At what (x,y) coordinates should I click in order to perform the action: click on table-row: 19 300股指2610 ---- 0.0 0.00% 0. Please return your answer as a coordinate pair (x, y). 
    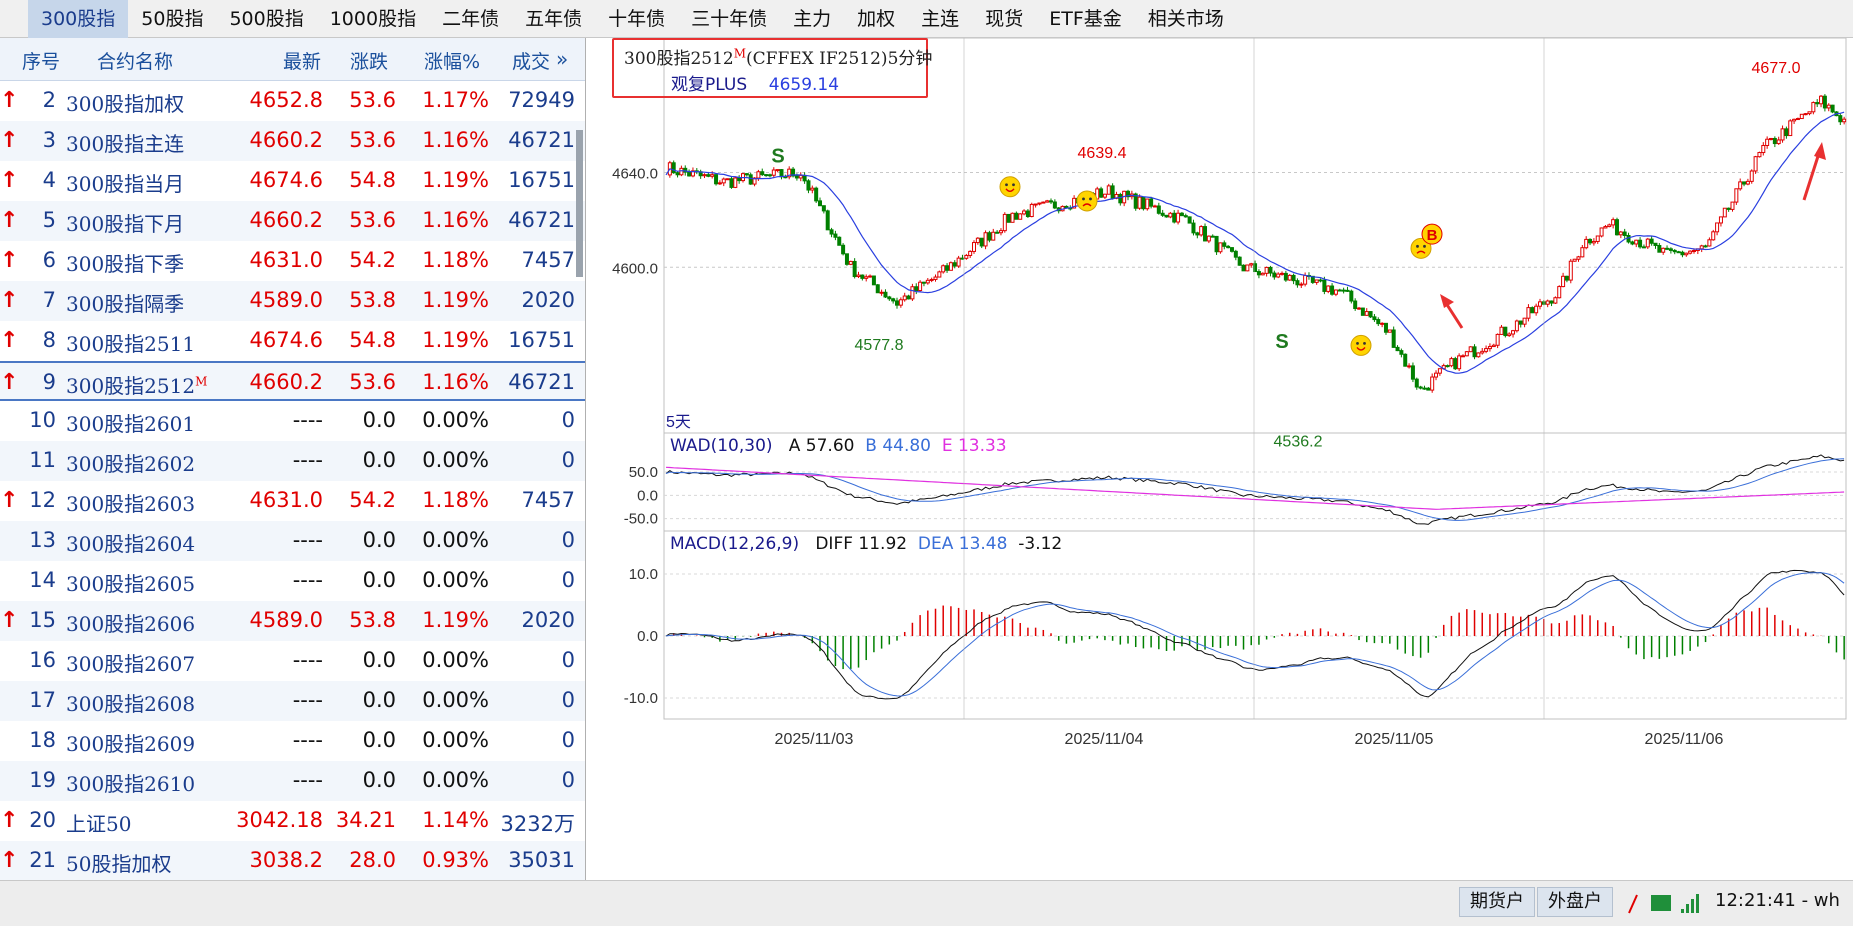
    Looking at the image, I should click on (292, 781).